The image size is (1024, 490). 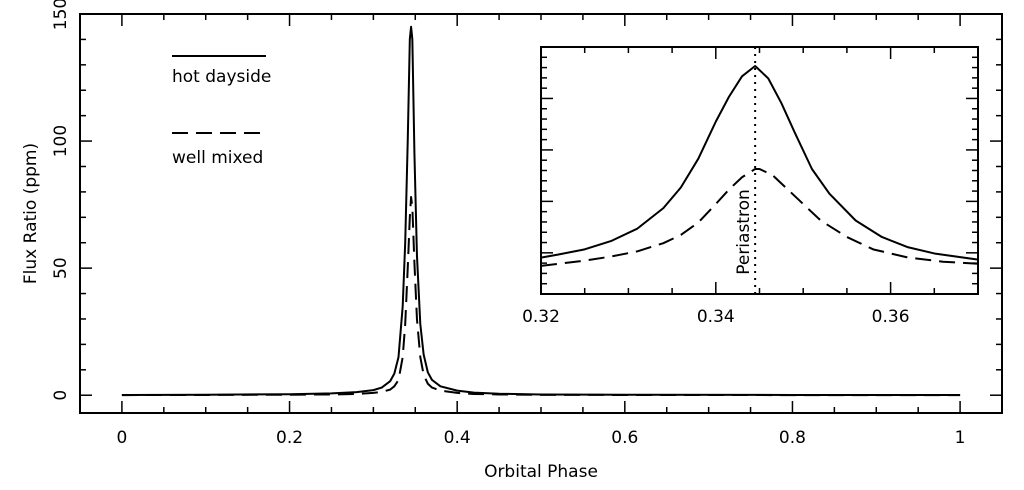 What do you see at coordinates (121, 438) in the screenshot?
I see `x-tick-label: 0` at bounding box center [121, 438].